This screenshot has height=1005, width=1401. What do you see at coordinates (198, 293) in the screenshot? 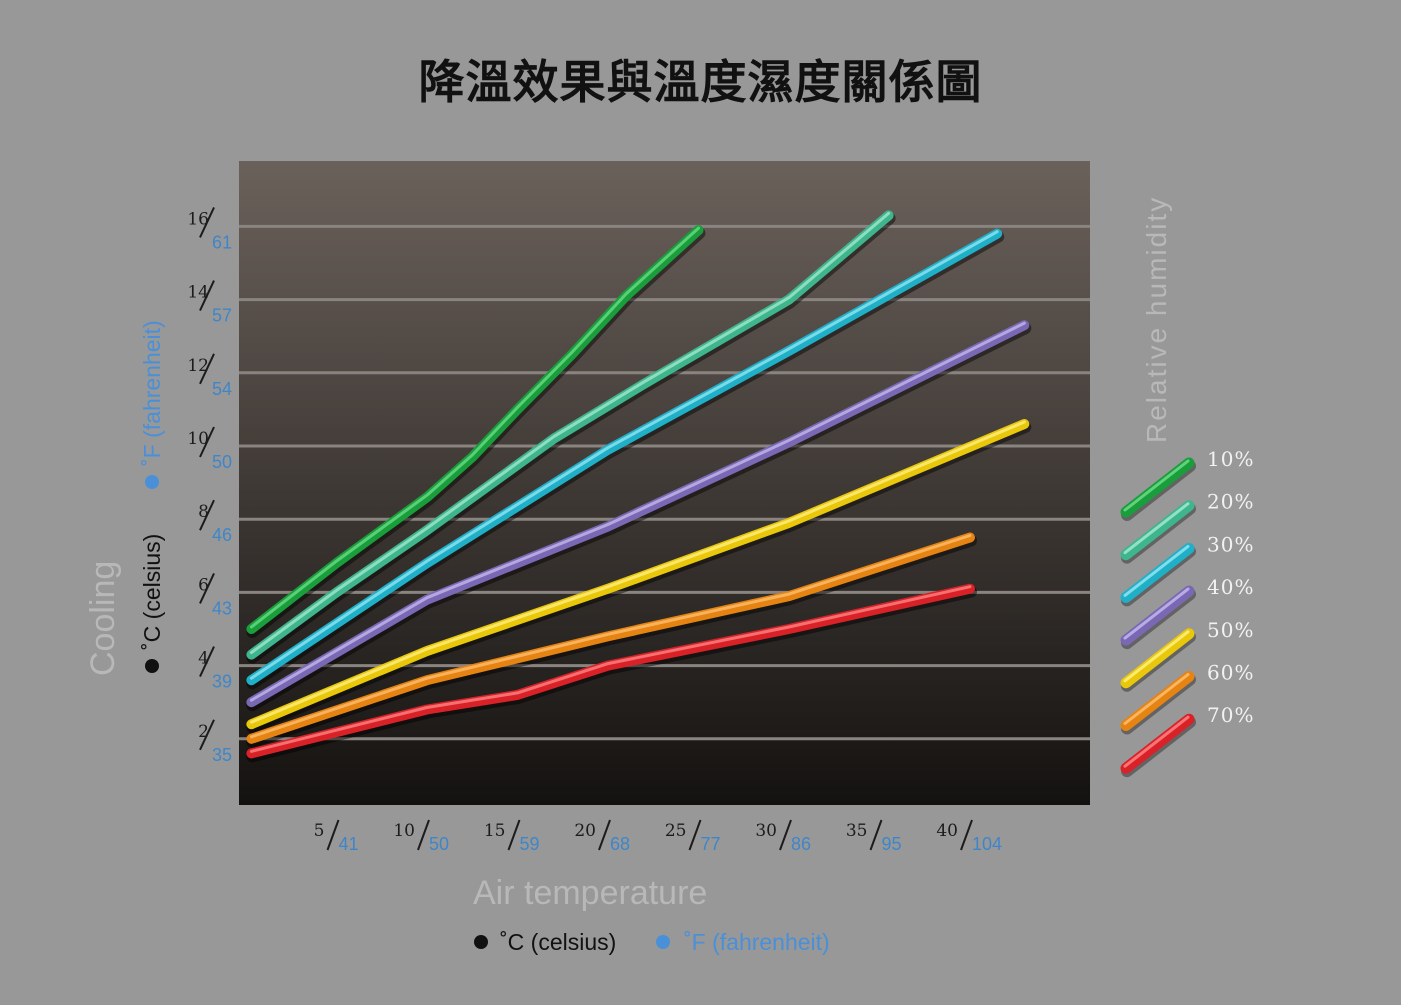
I see `y-tick-celsius: 14` at bounding box center [198, 293].